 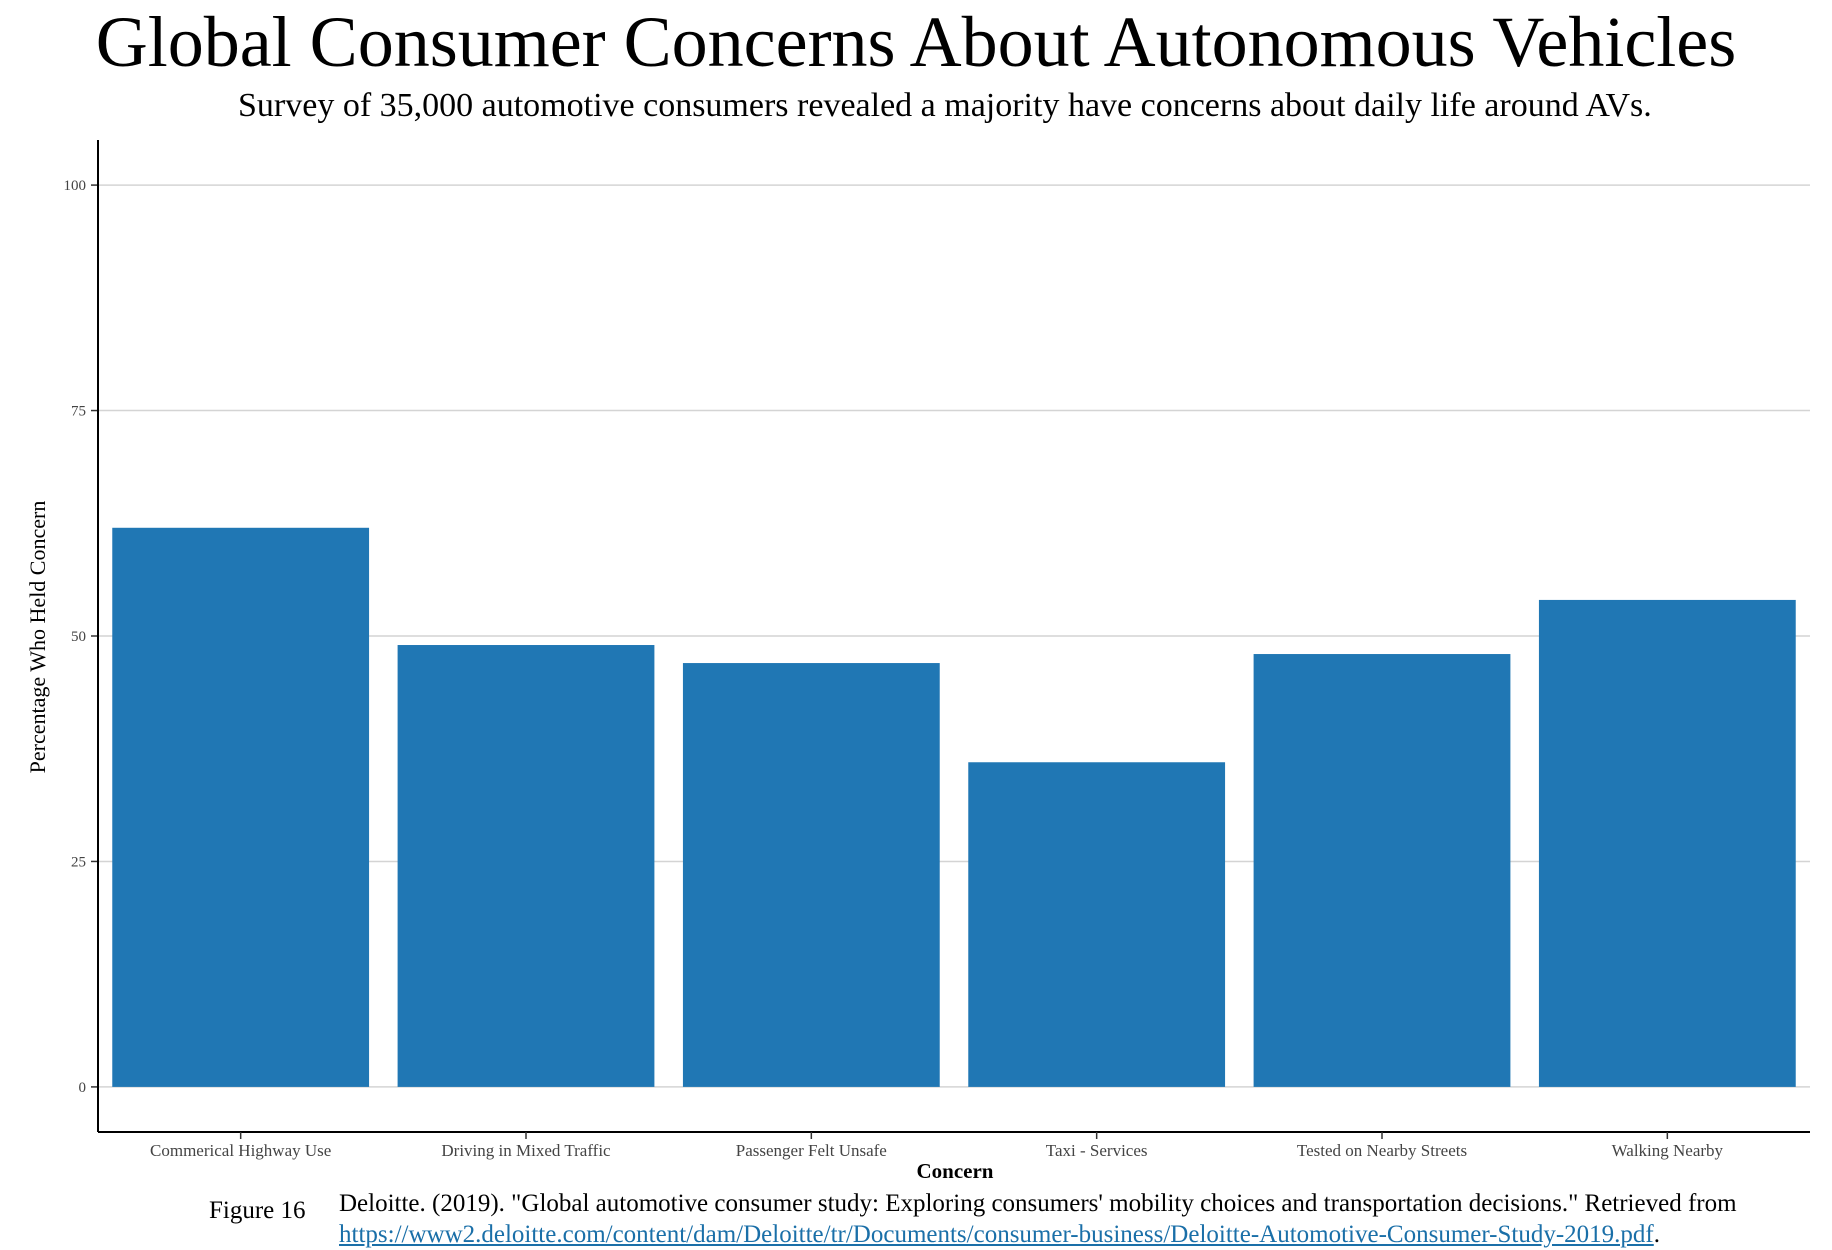 What do you see at coordinates (1382, 1150) in the screenshot?
I see `x-tick-label: Tested on Nearby Streets` at bounding box center [1382, 1150].